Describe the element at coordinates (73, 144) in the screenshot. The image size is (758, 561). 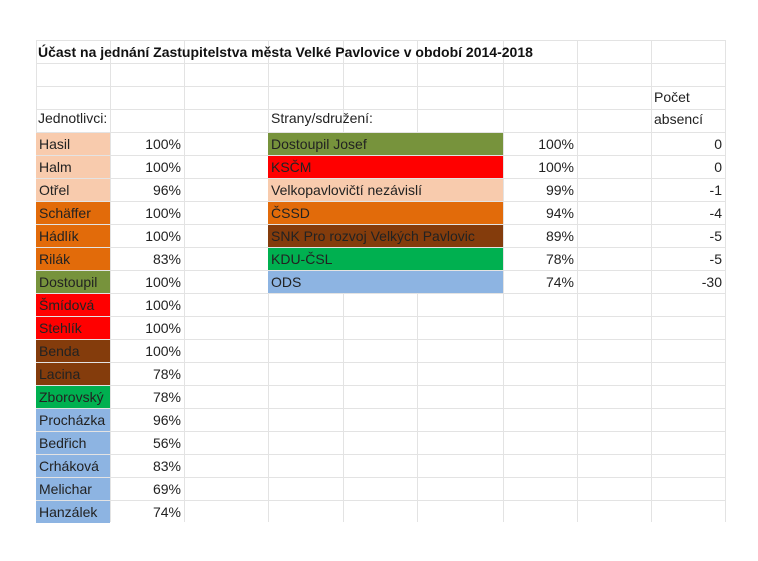
I see `individual-name-cell: Hasil` at that location.